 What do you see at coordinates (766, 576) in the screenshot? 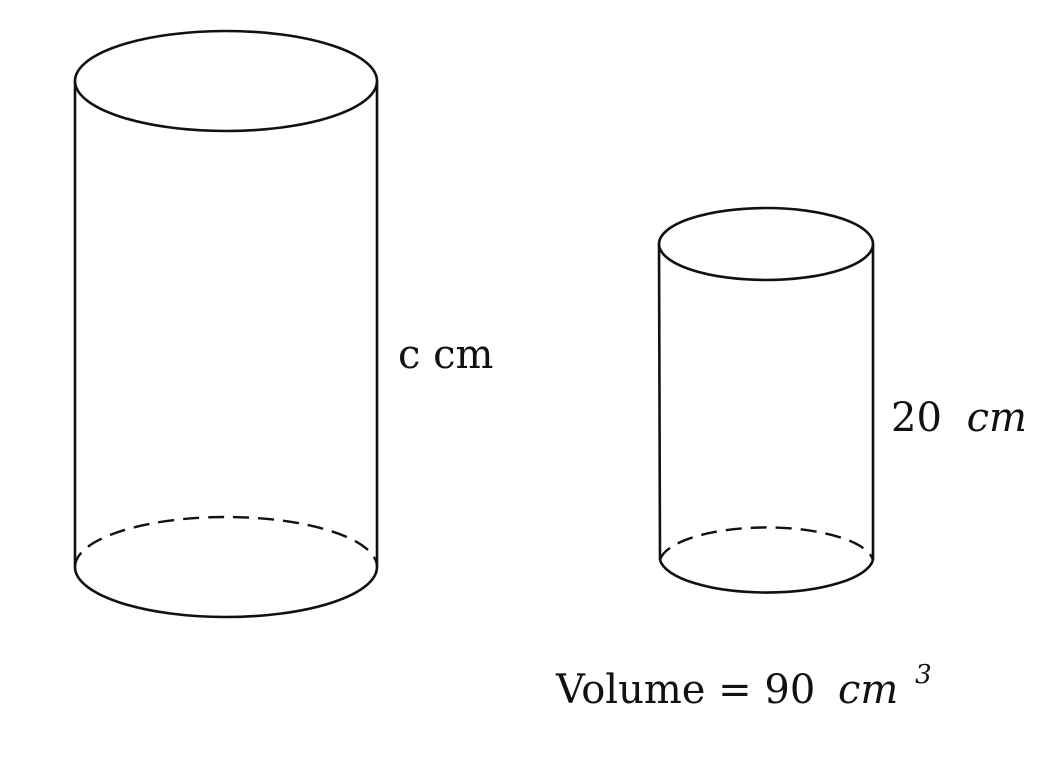
I see `small-cylinder-base-front` at bounding box center [766, 576].